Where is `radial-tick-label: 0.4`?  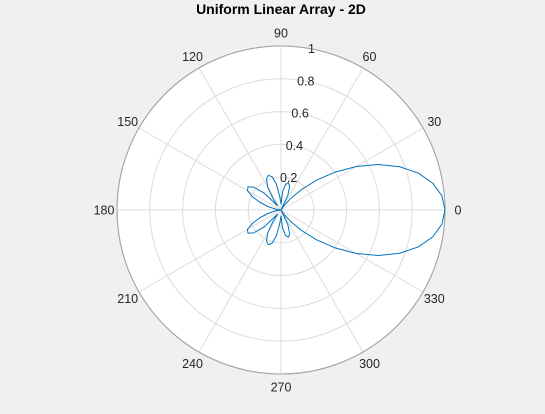
radial-tick-label: 0.4 is located at coordinates (294, 146).